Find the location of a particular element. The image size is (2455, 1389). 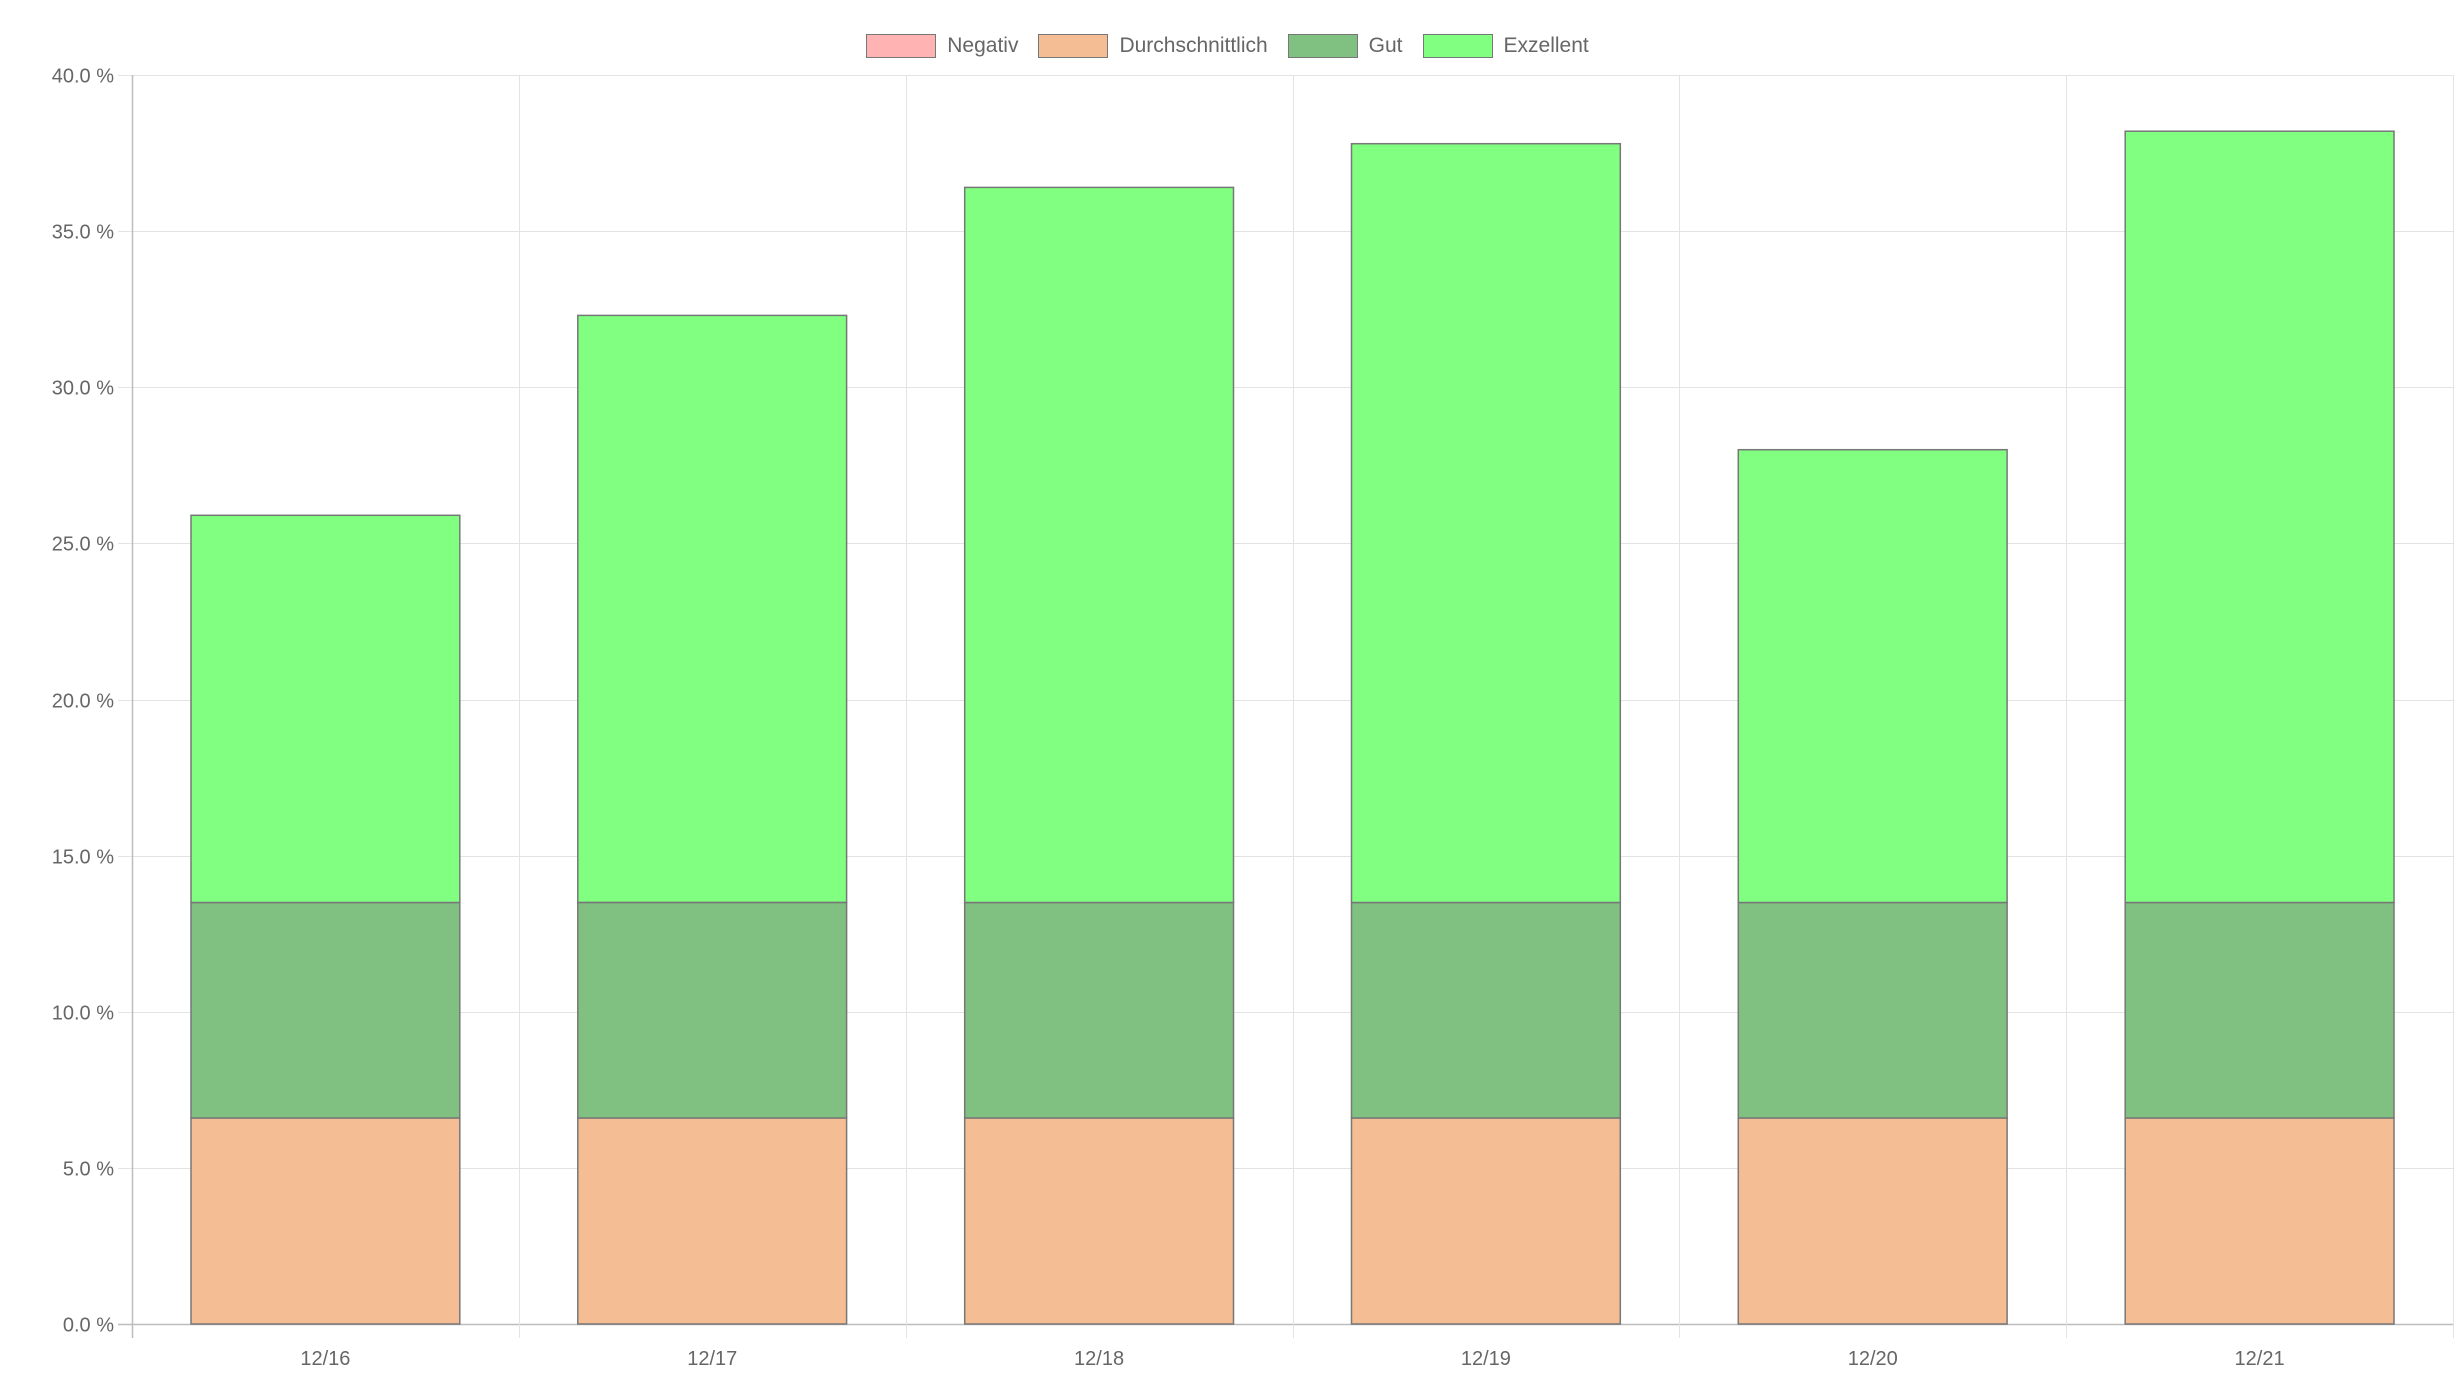

legend-label: Negativ is located at coordinates (983, 45).